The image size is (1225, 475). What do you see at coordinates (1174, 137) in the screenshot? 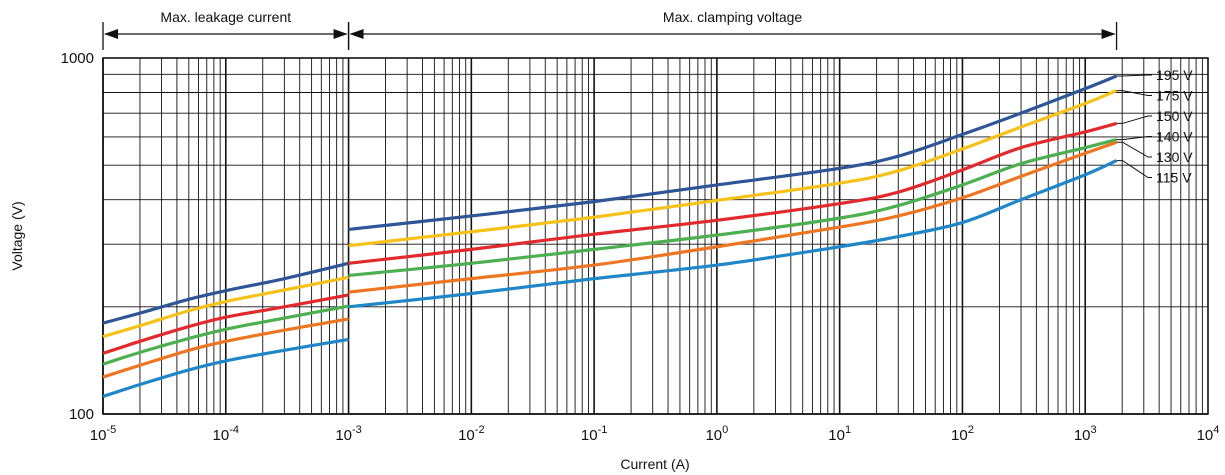
I see `series-label: 140 V` at bounding box center [1174, 137].